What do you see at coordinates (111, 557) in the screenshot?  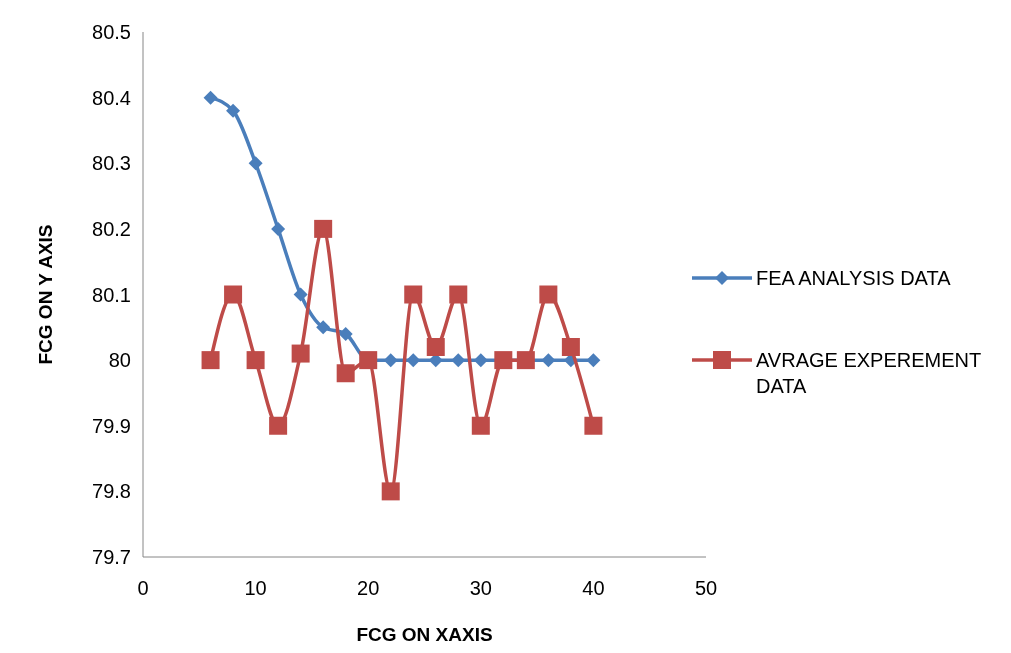 I see `y-tick-label: 79.7` at bounding box center [111, 557].